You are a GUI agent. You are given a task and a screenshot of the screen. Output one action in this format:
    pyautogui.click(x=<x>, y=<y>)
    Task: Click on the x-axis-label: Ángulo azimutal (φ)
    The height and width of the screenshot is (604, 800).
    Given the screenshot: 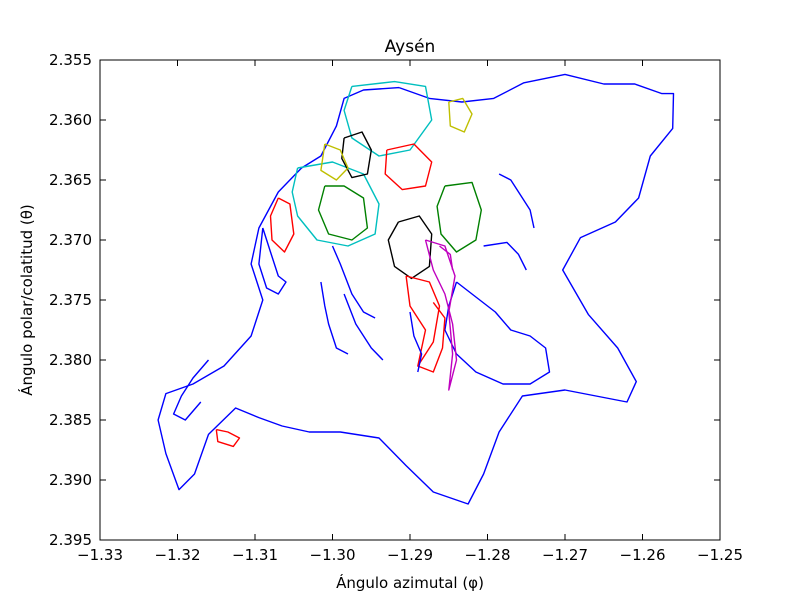 What is the action you would take?
    pyautogui.click(x=410, y=582)
    